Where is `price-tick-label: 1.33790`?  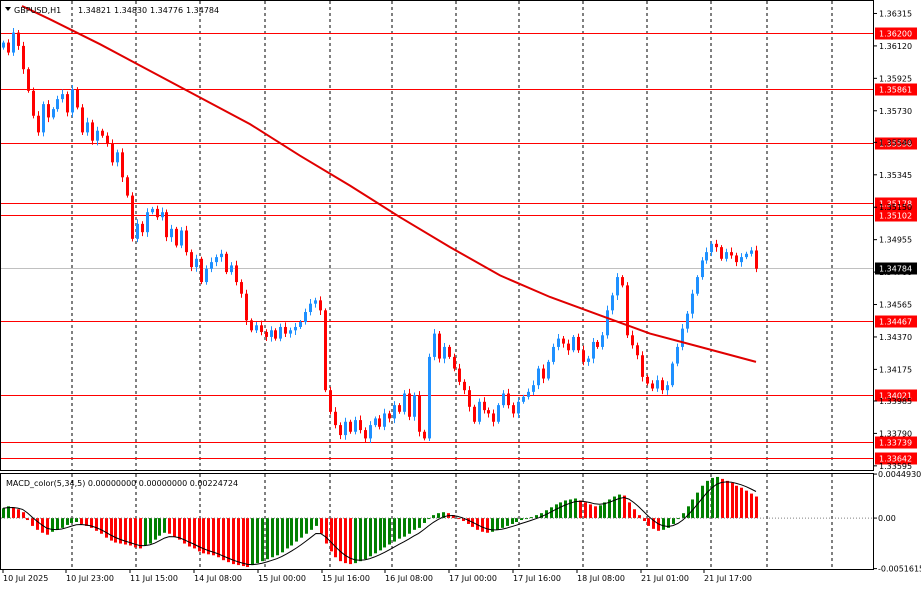 price-tick-label: 1.33790 is located at coordinates (895, 433).